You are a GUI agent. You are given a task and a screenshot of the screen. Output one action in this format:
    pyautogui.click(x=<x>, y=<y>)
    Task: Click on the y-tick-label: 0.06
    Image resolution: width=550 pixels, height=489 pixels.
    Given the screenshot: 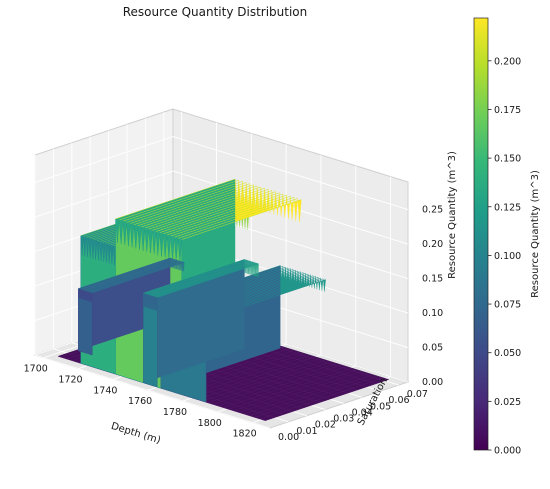 What is the action you would take?
    pyautogui.click(x=398, y=400)
    